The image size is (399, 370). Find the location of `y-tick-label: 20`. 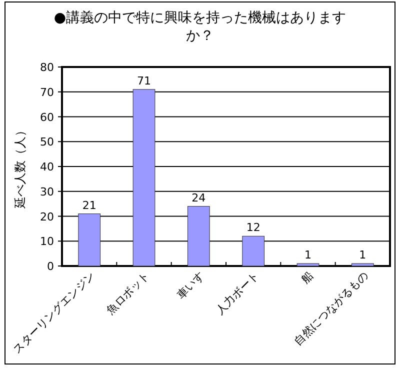

y-tick-label: 20 is located at coordinates (47, 217).